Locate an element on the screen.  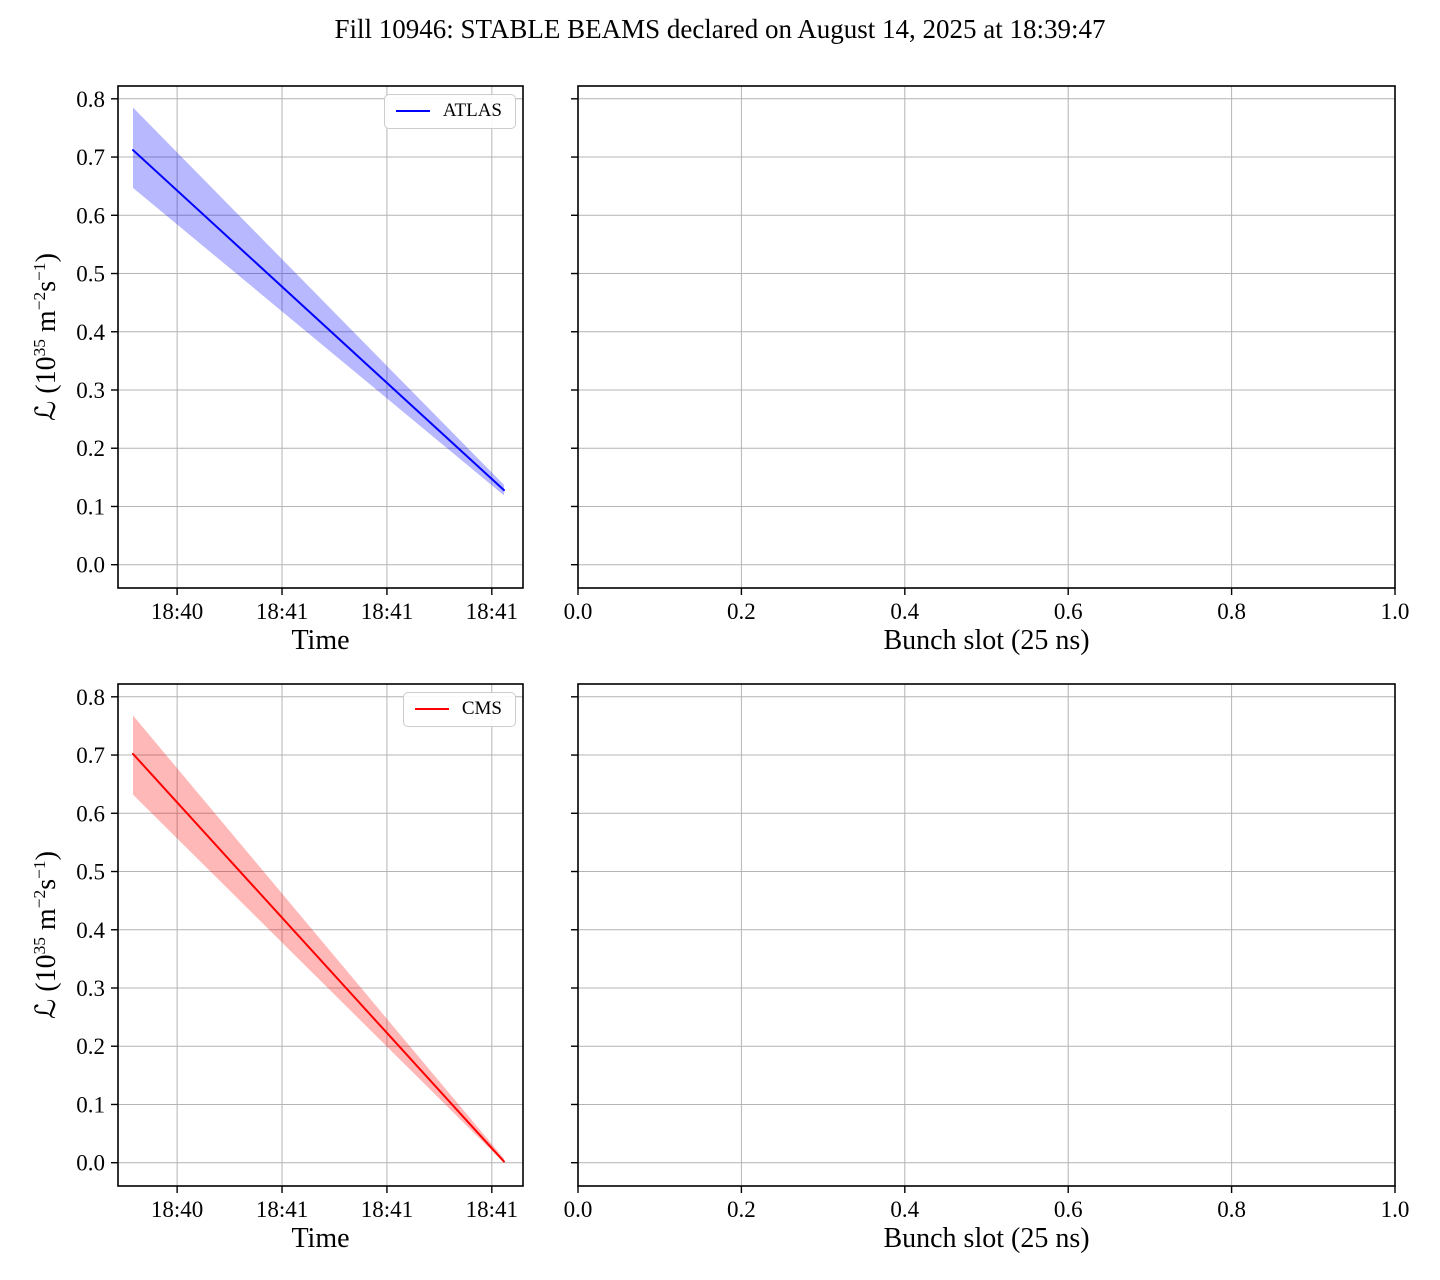
cms-uncertainty-band is located at coordinates (318, 939).